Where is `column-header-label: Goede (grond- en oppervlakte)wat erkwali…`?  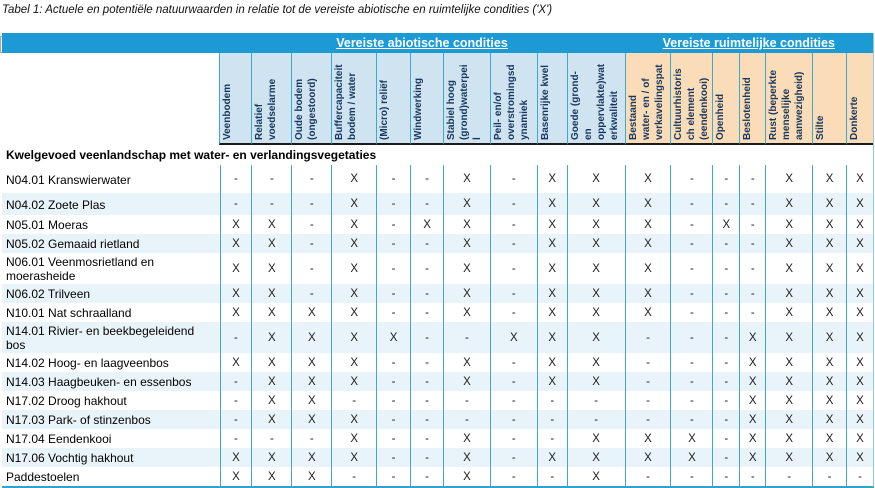
column-header-label: Goede (grond- en oppervlakte)wat erkwali… is located at coordinates (594, 101).